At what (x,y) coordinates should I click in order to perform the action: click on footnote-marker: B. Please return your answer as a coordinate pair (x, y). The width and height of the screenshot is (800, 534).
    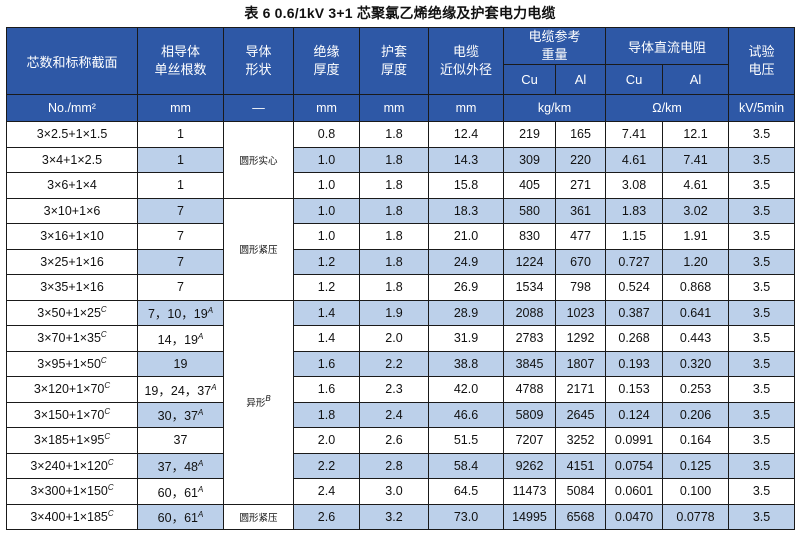
    Looking at the image, I should click on (268, 398).